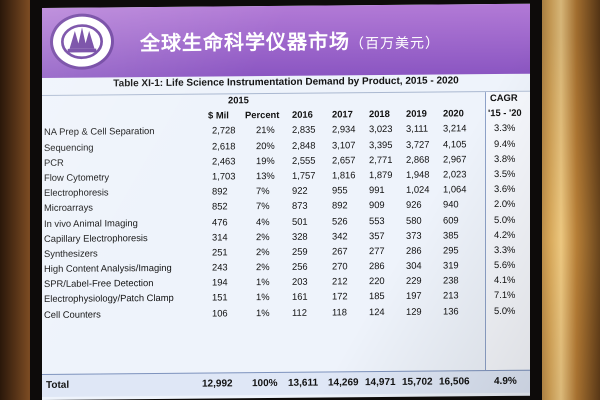  What do you see at coordinates (340, 266) in the screenshot?
I see `row-2017: 270` at bounding box center [340, 266].